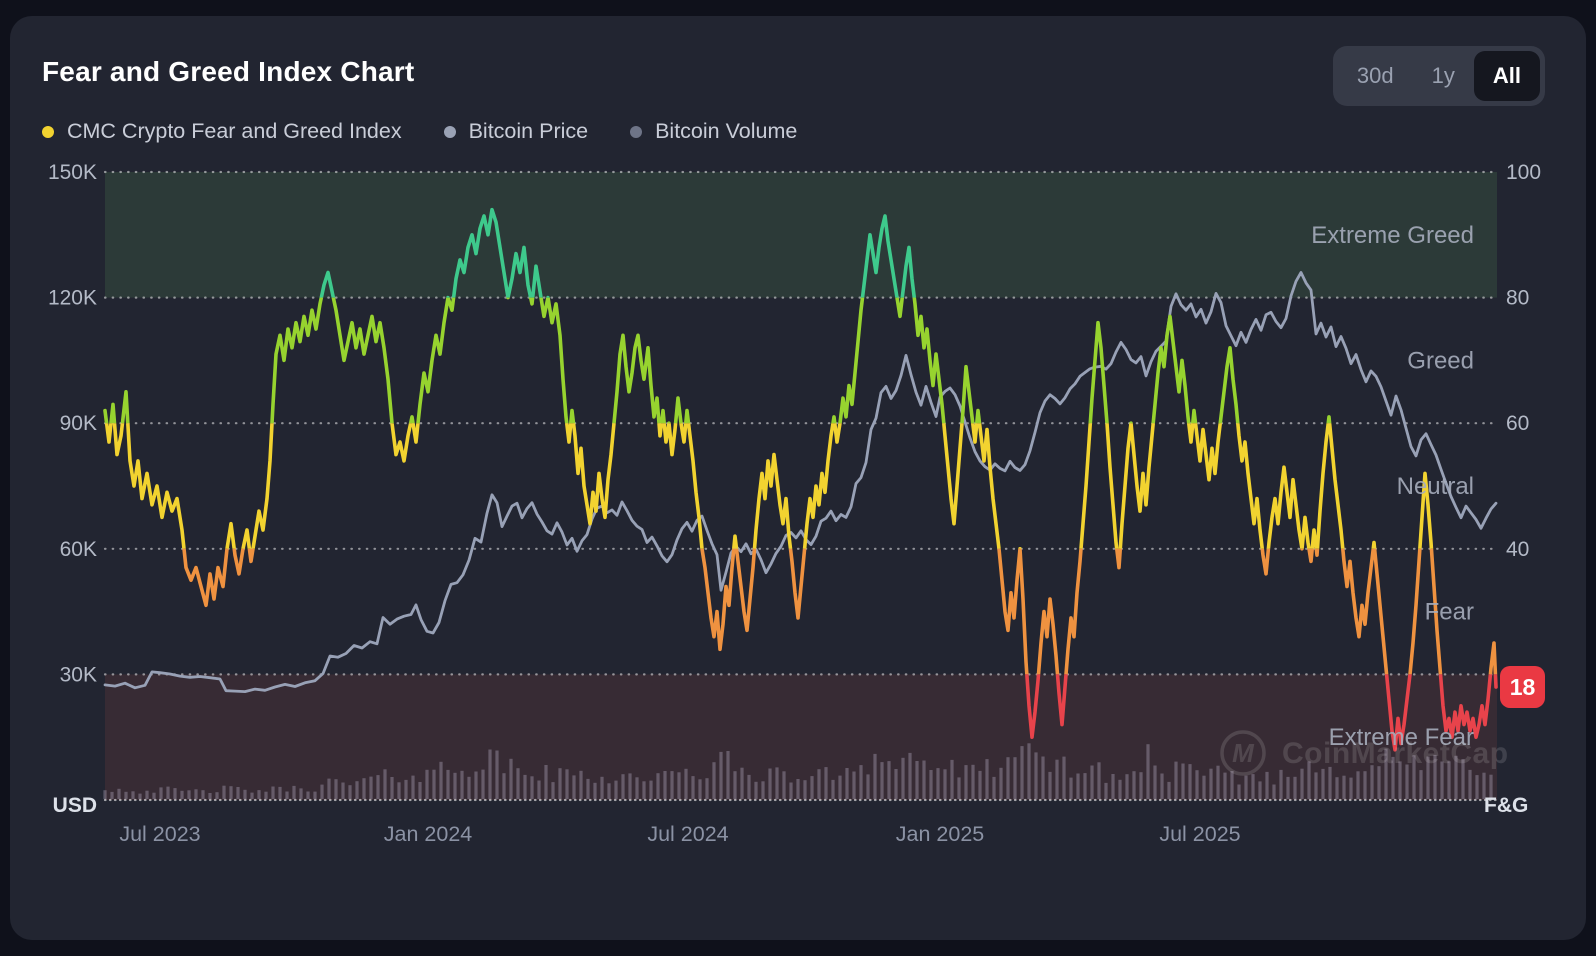 Image resolution: width=1596 pixels, height=956 pixels. I want to click on bitcoin-price-dot-icon, so click(449, 131).